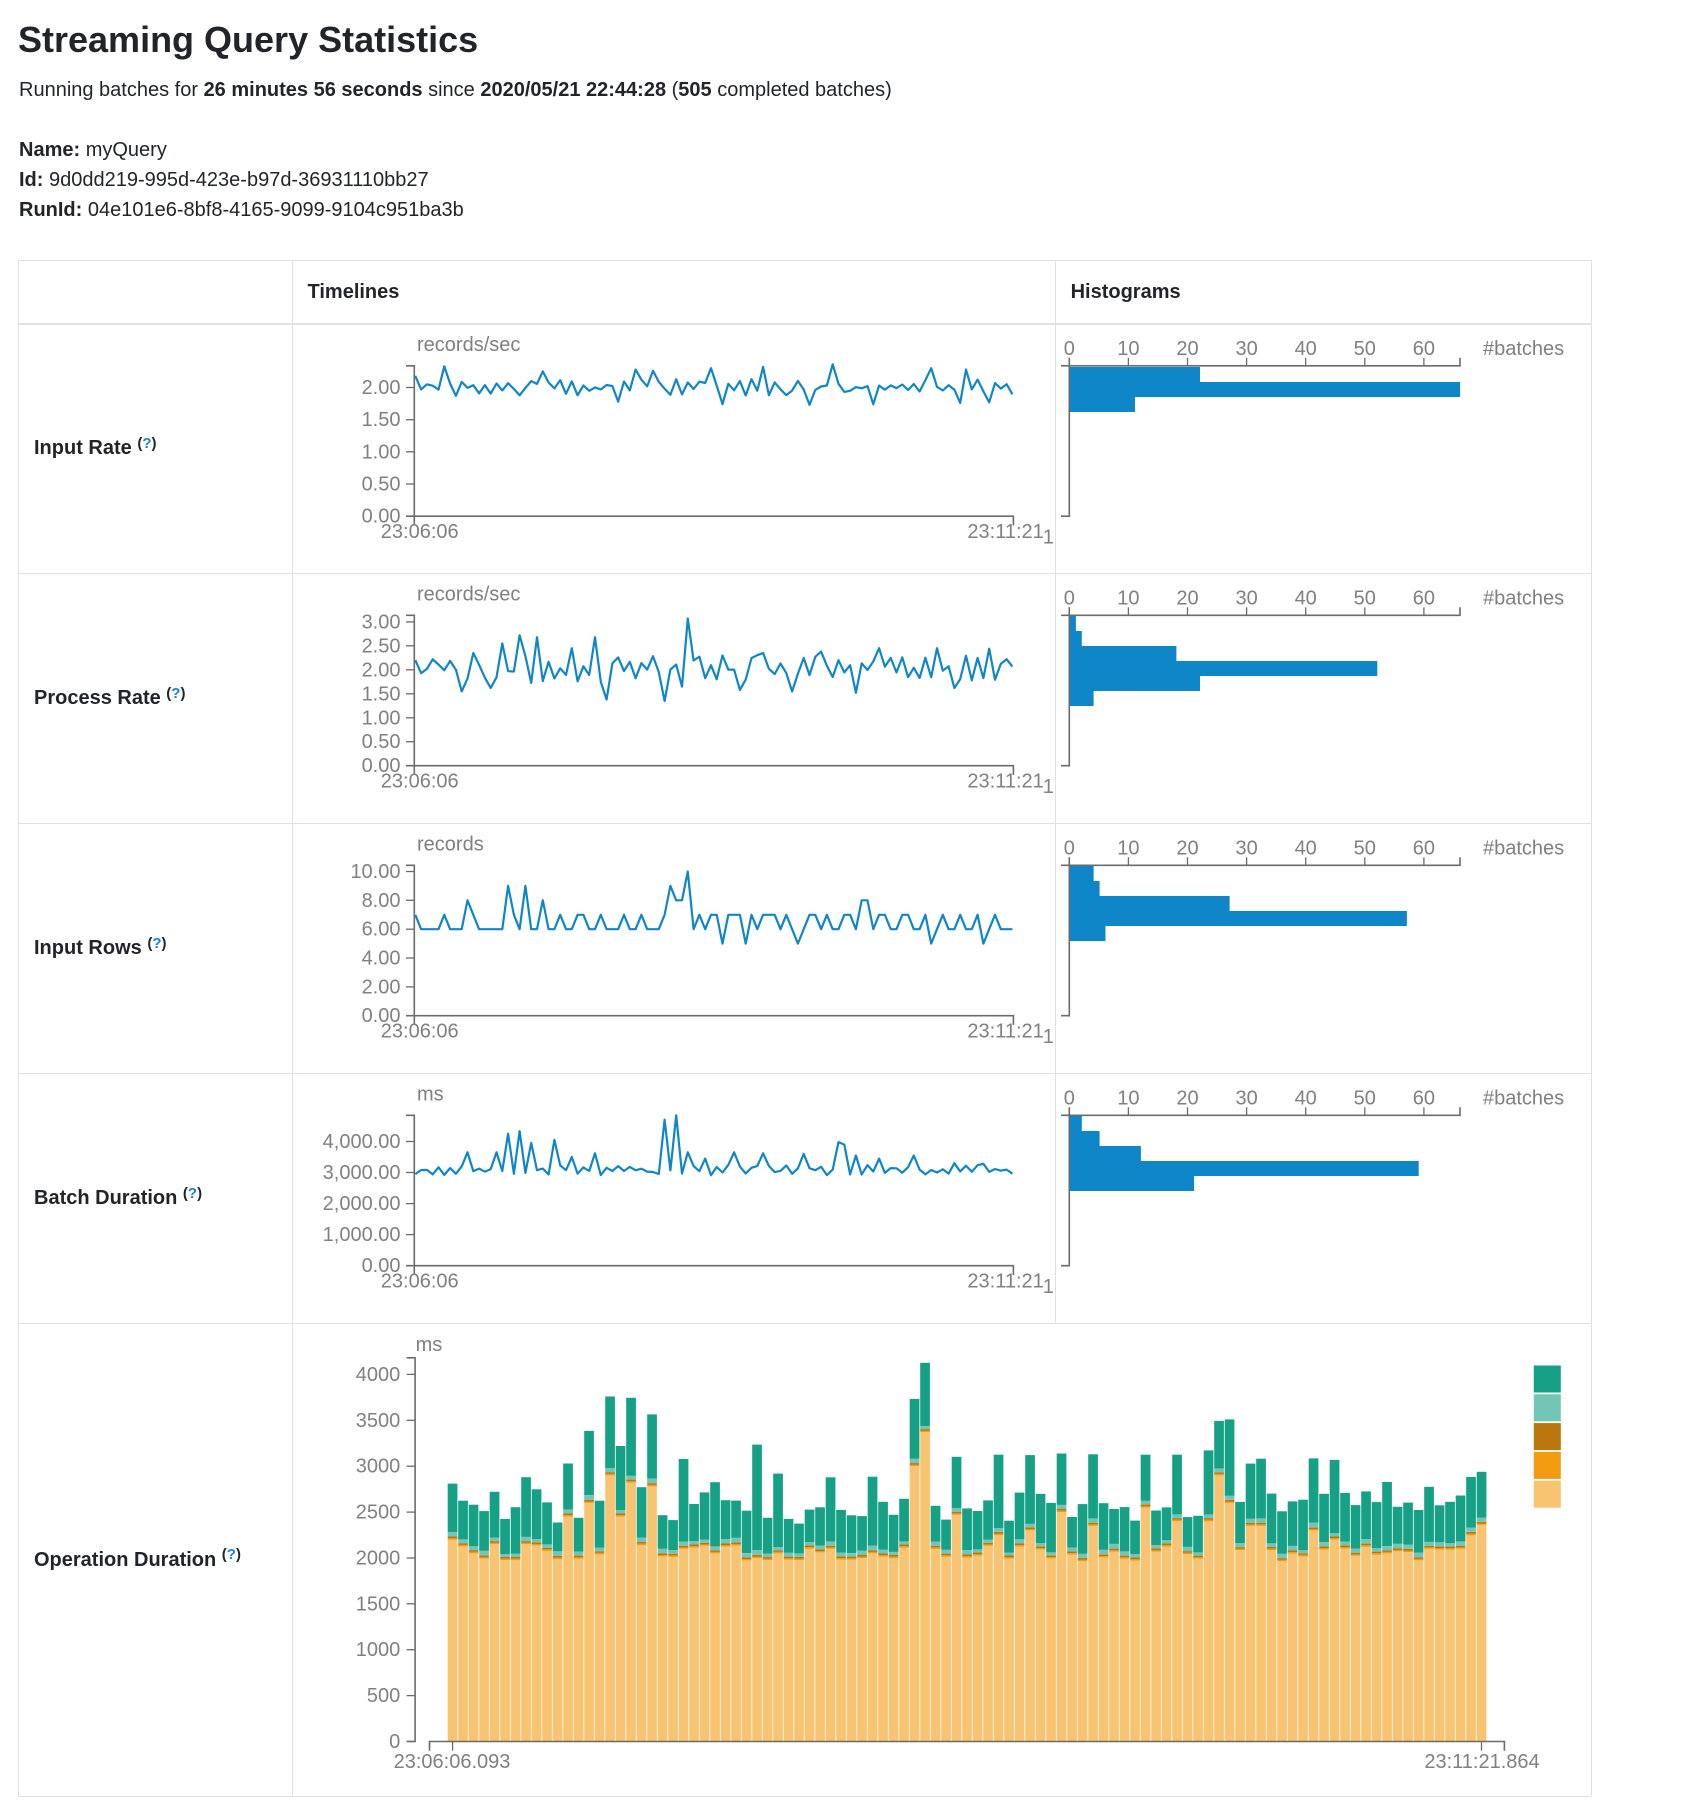  What do you see at coordinates (452, 1762) in the screenshot?
I see `svg-text: 23:06:06.093` at bounding box center [452, 1762].